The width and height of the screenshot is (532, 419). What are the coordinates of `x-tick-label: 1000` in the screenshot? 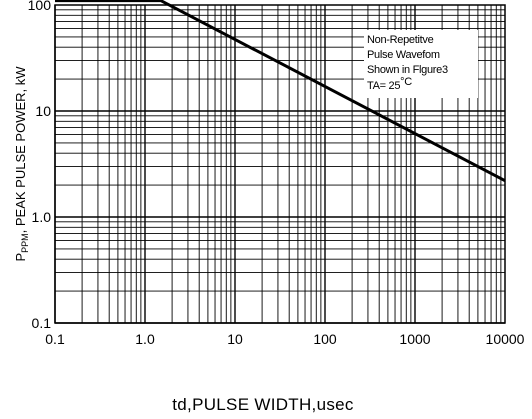 It's located at (414, 339).